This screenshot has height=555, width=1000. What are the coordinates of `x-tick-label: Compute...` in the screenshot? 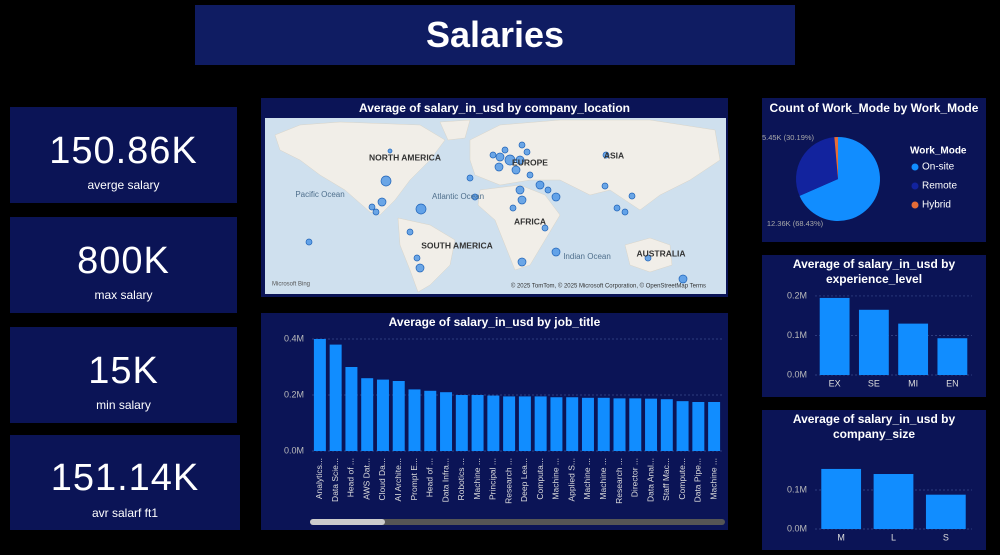 It's located at (682, 479).